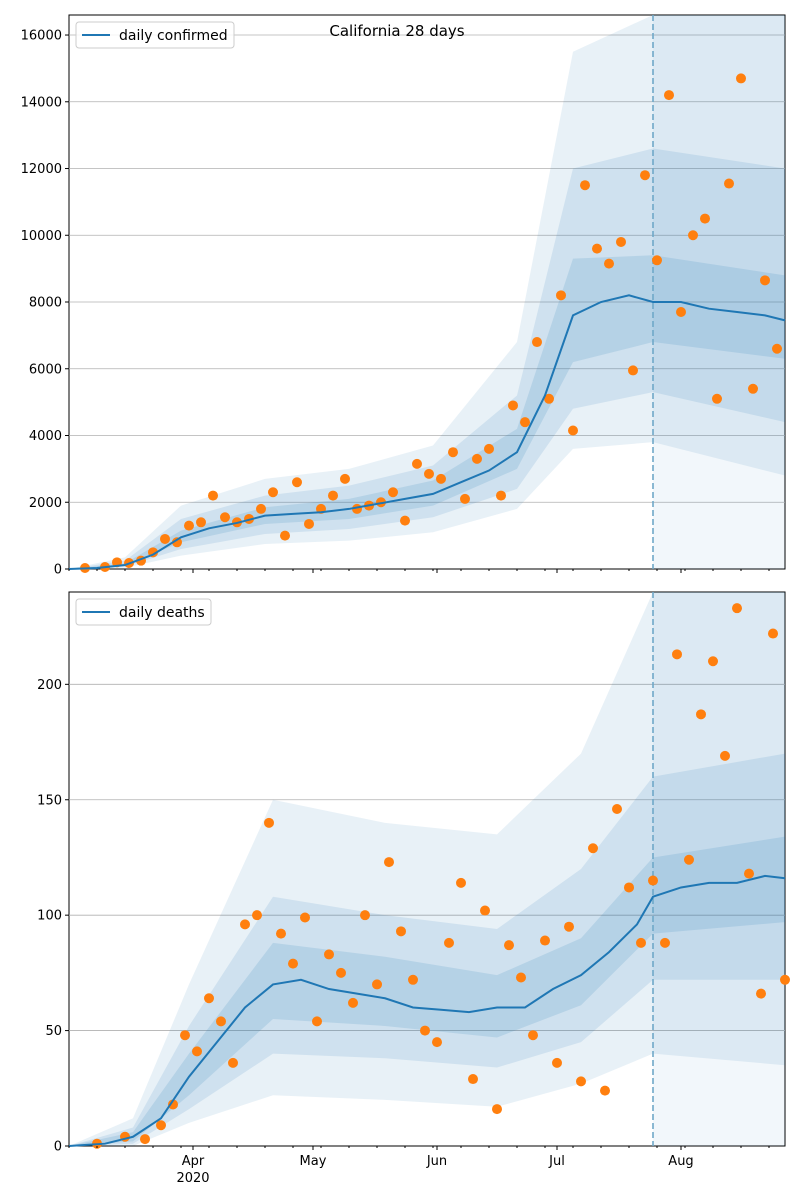  I want to click on y-tick-label: 4000, so click(45, 436).